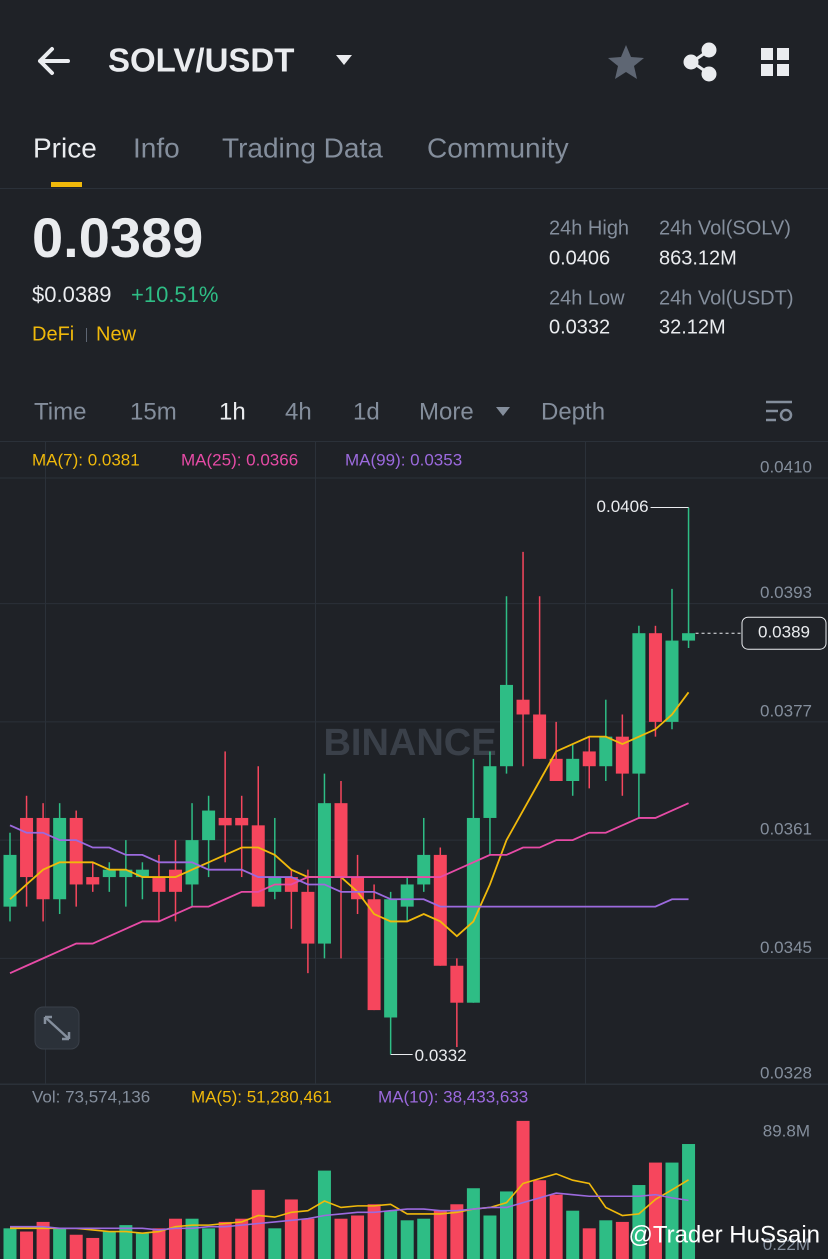 The width and height of the screenshot is (828, 1259). I want to click on tab: Price, so click(65, 147).